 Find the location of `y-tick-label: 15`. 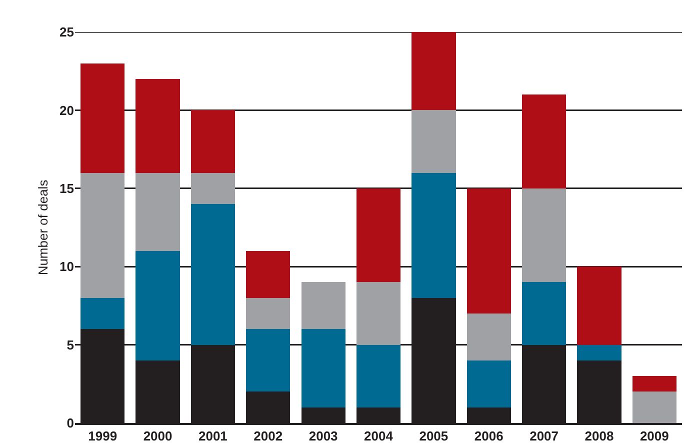

y-tick-label: 15 is located at coordinates (67, 188).